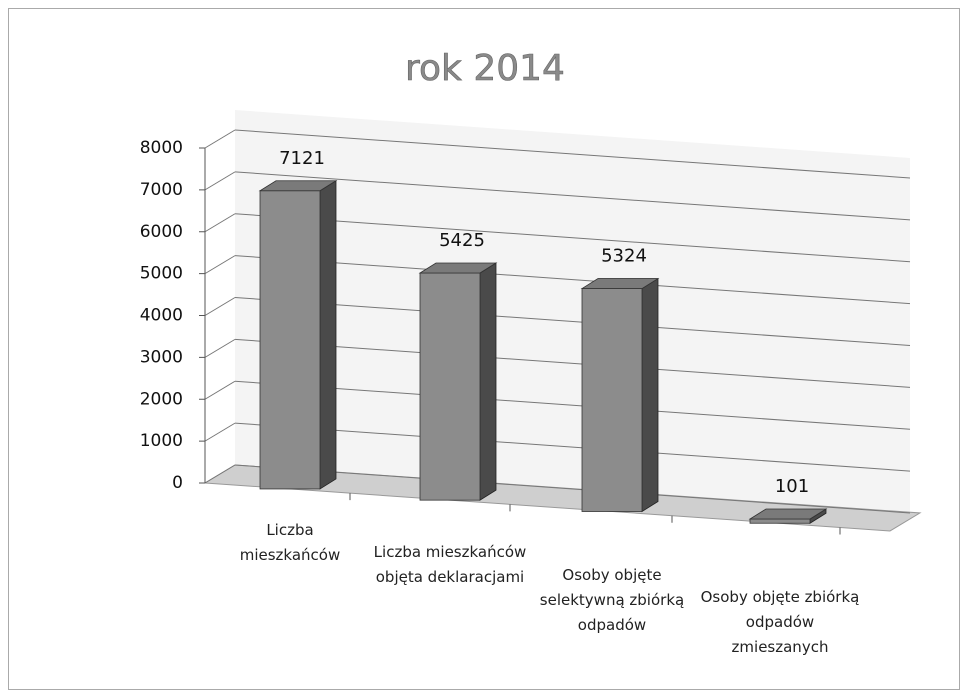 The height and width of the screenshot is (700, 971). What do you see at coordinates (161, 357) in the screenshot?
I see `y-tick-label: 3000` at bounding box center [161, 357].